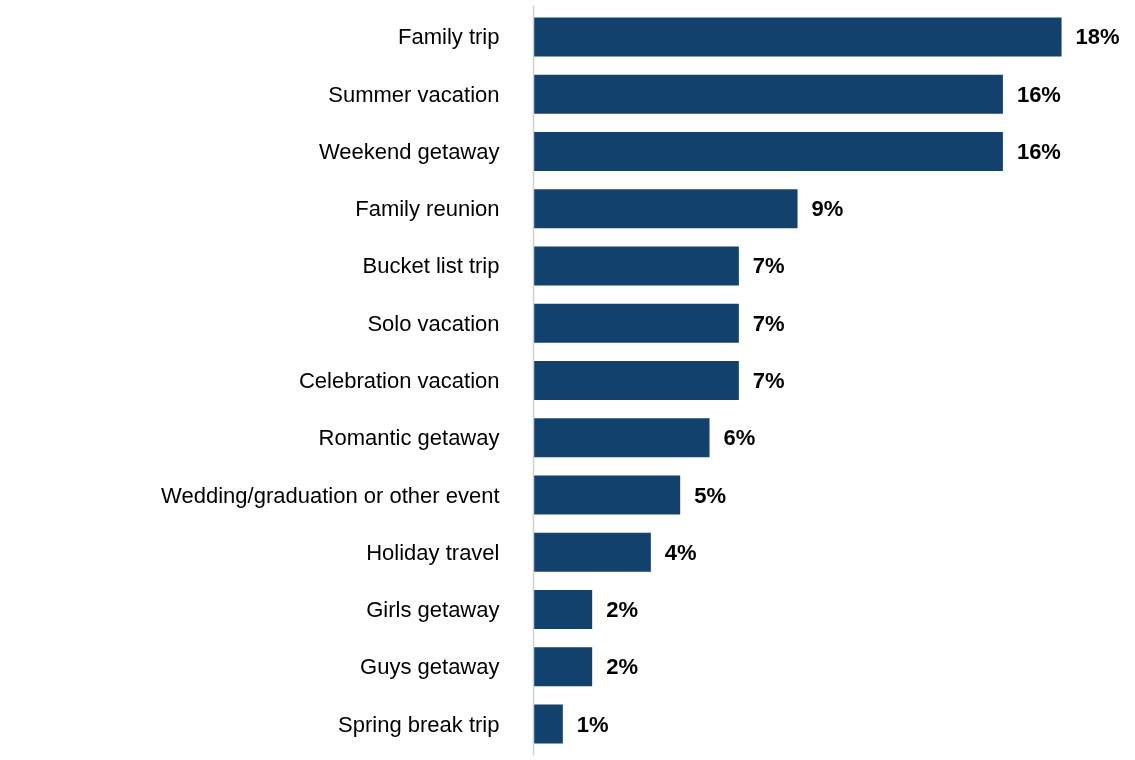 This screenshot has width=1135, height=760. I want to click on y-tick-label: Holiday travel, so click(433, 552).